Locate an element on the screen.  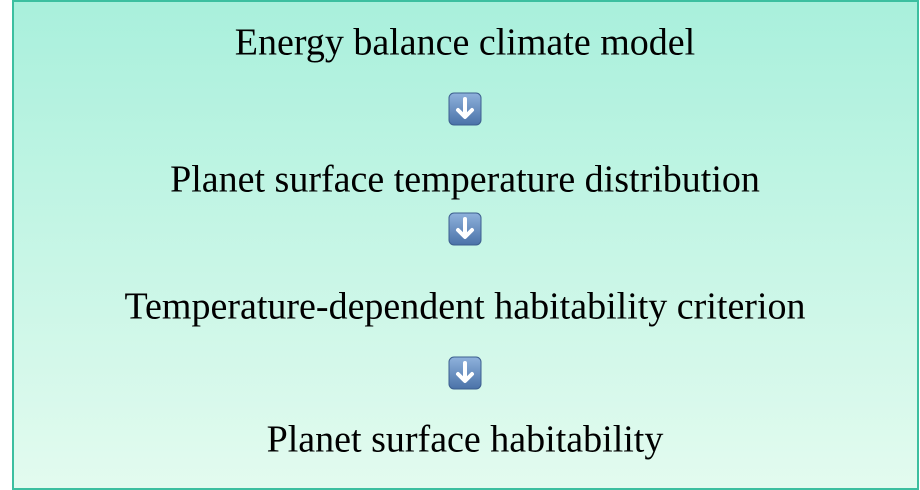
node-label: Energy balance climate model is located at coordinates (465, 43).